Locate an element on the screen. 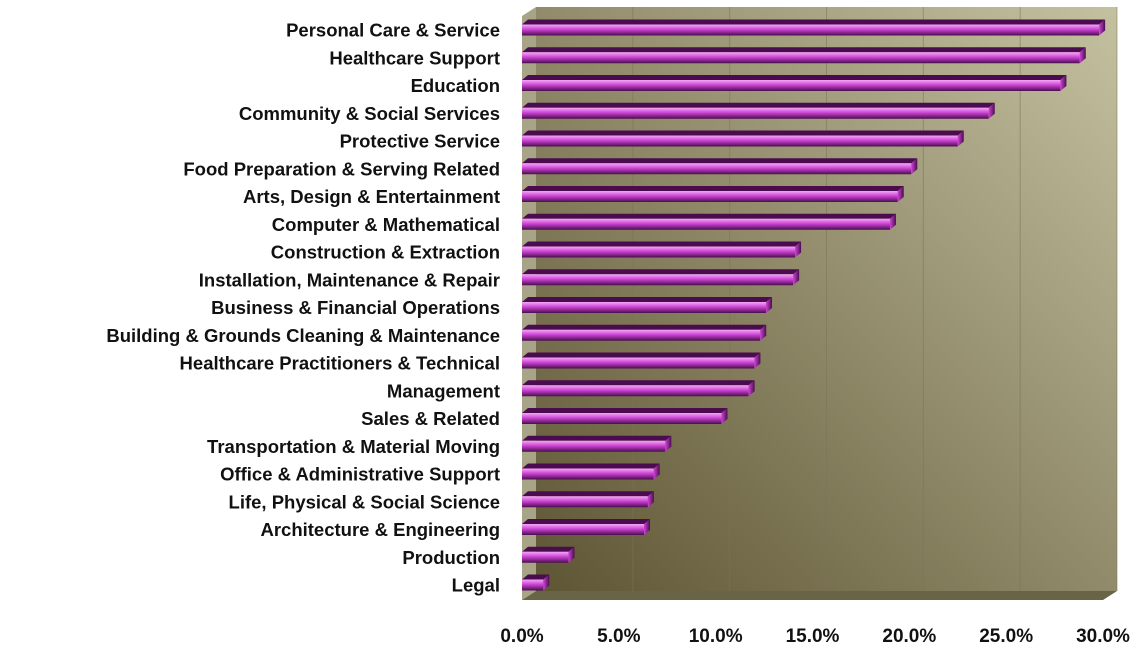 Image resolution: width=1141 pixels, height=651 pixels. category-label: Management is located at coordinates (443, 390).